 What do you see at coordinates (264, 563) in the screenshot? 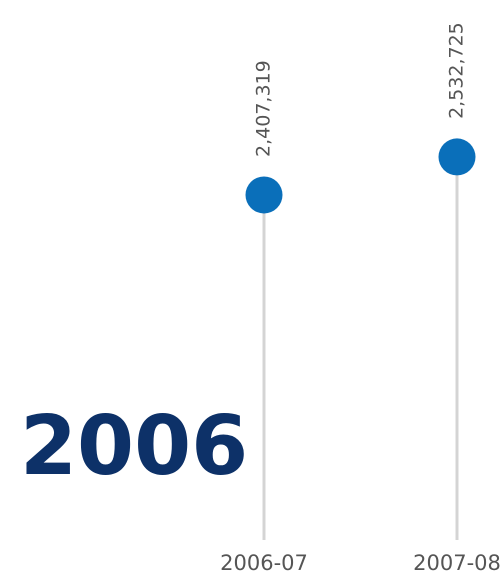
I see `x-tick-label: 2006-07` at bounding box center [264, 563].